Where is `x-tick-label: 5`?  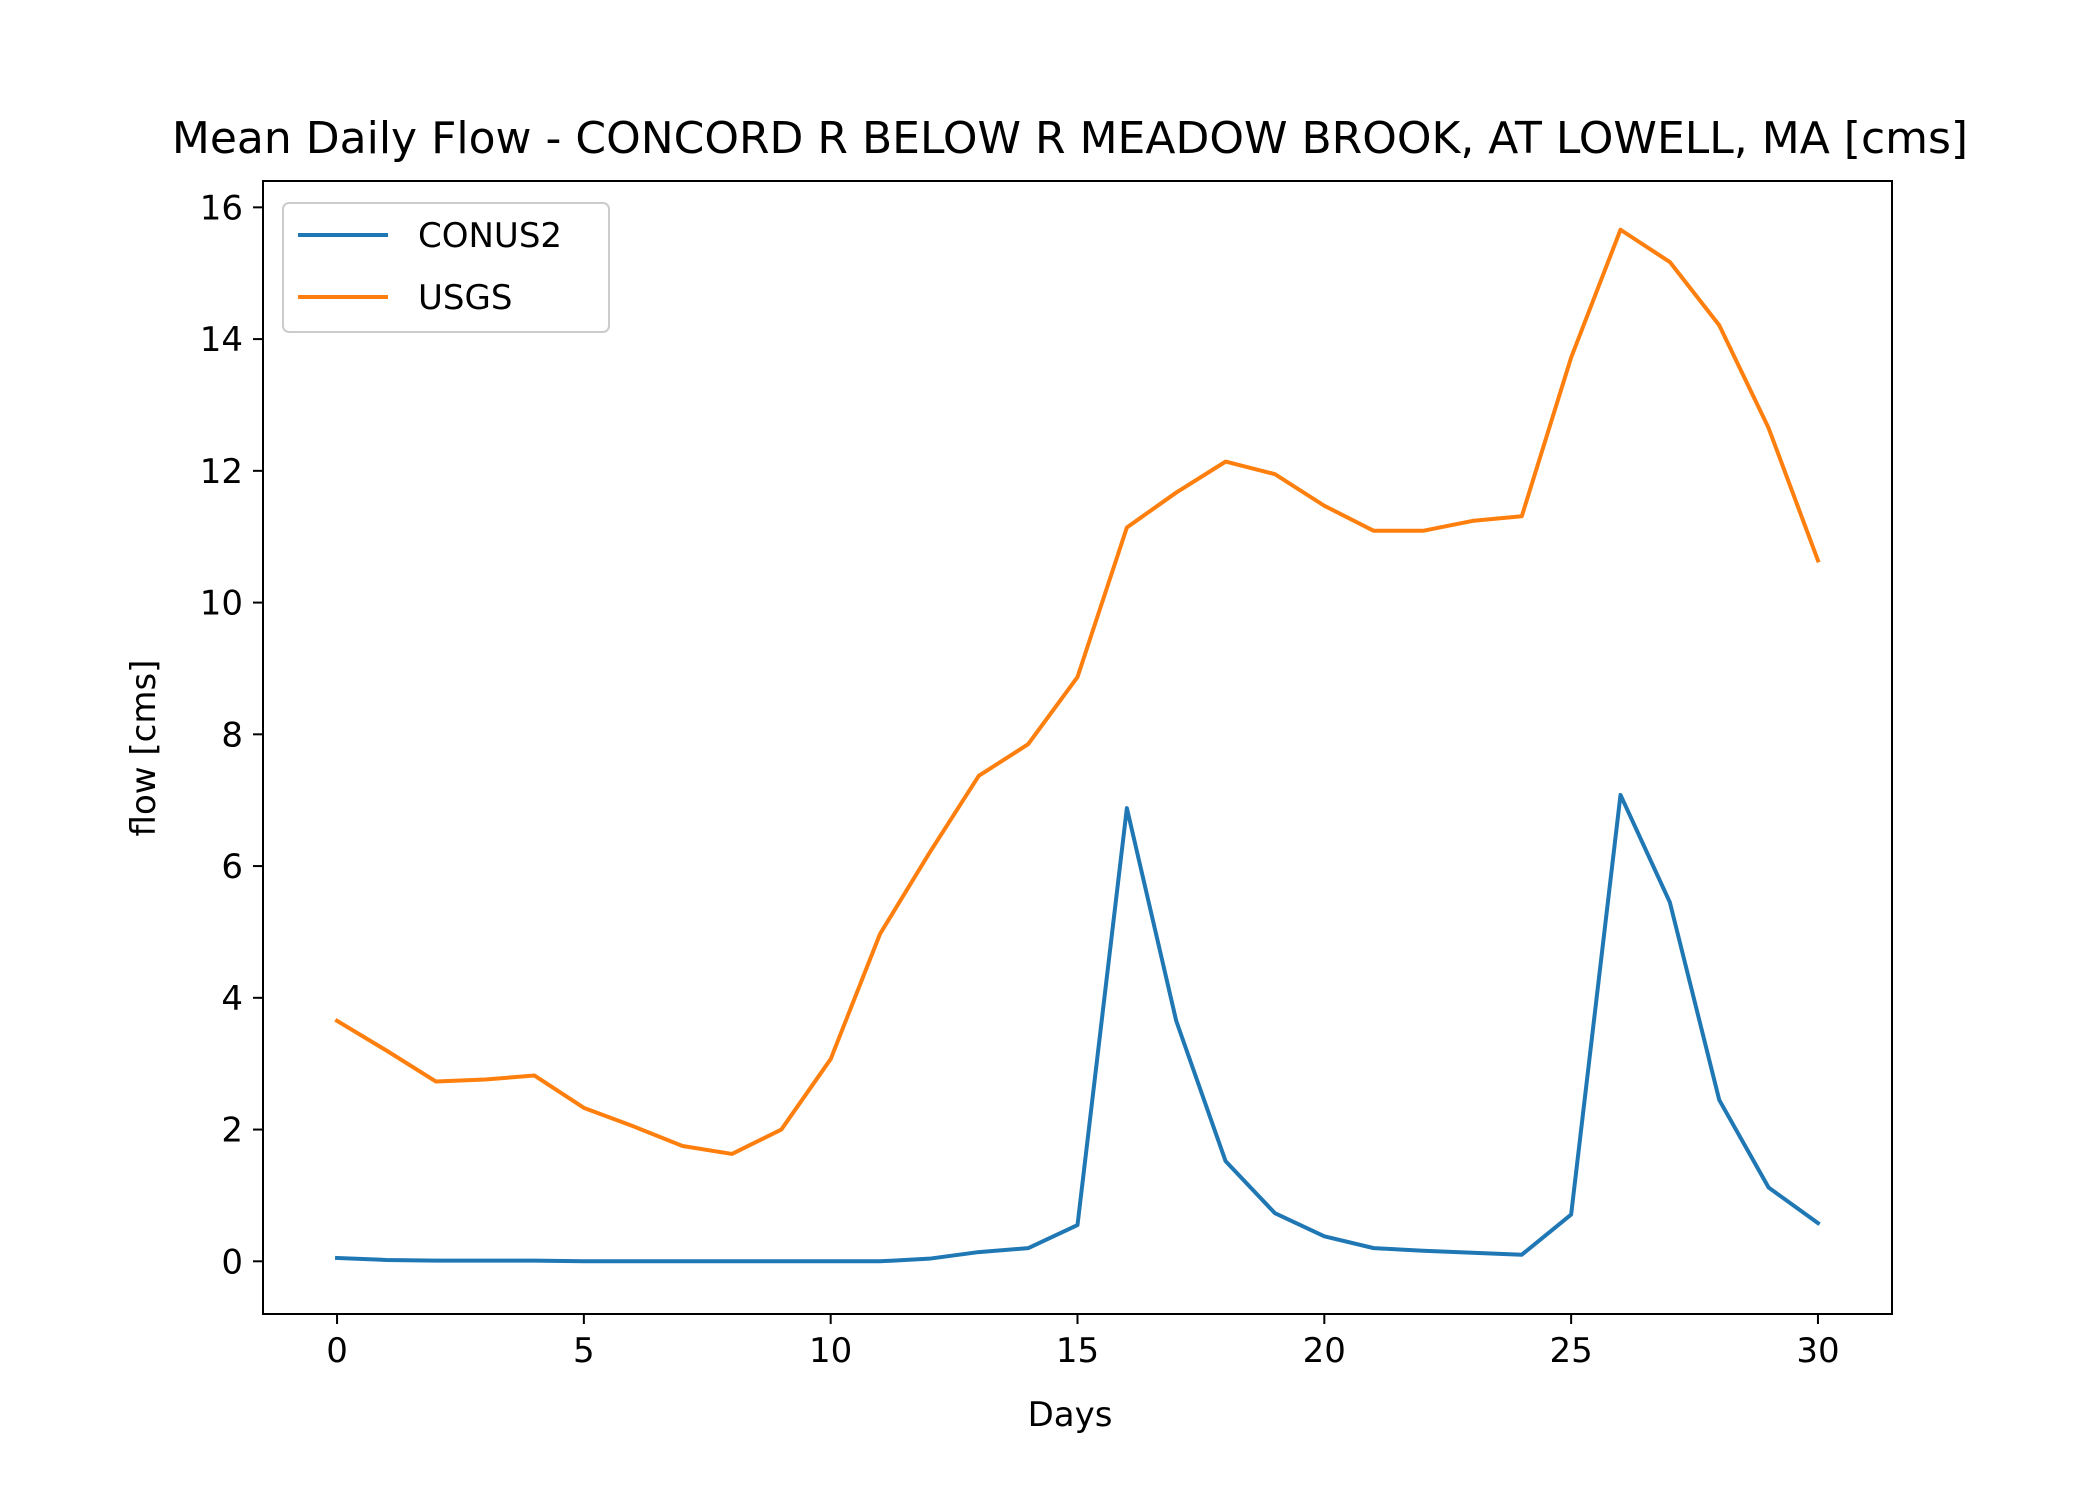 x-tick-label: 5 is located at coordinates (584, 1351).